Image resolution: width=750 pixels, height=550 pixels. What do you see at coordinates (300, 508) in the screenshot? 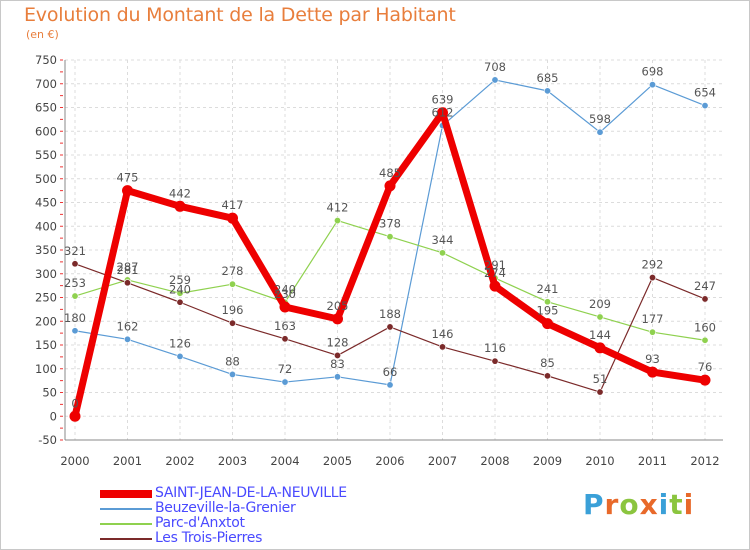
I see `legend-item: Beuzeville-la-Grenier` at bounding box center [300, 508].